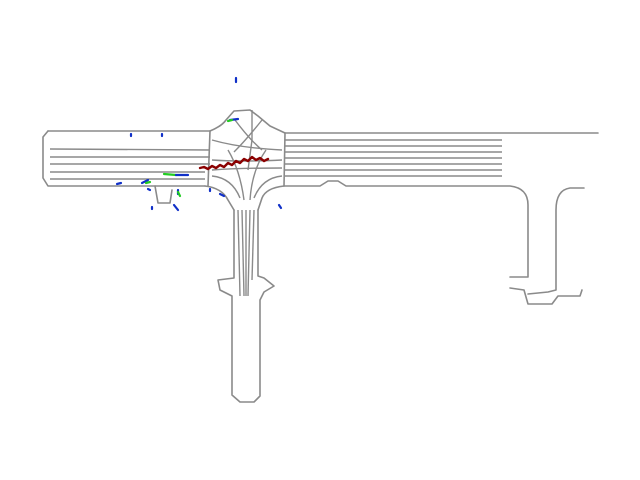 This screenshot has height=480, width=640. I want to click on lane-lines-west, so click(130, 164).